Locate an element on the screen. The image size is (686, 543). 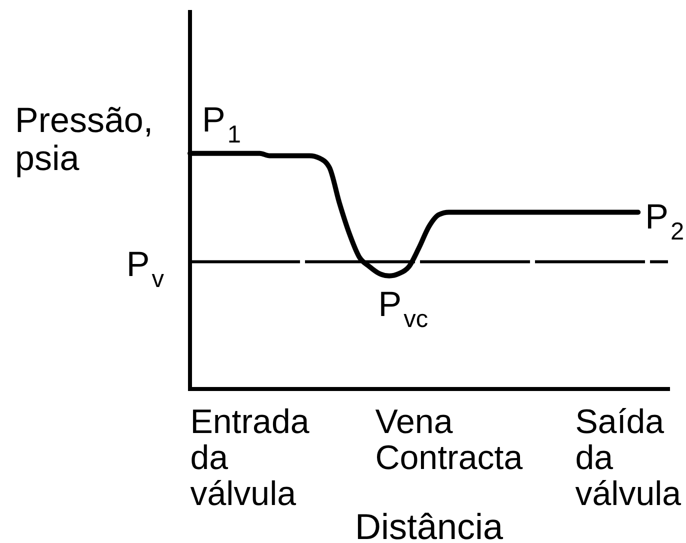
ref-line-label: P$_{v}$ is located at coordinates (145, 269).